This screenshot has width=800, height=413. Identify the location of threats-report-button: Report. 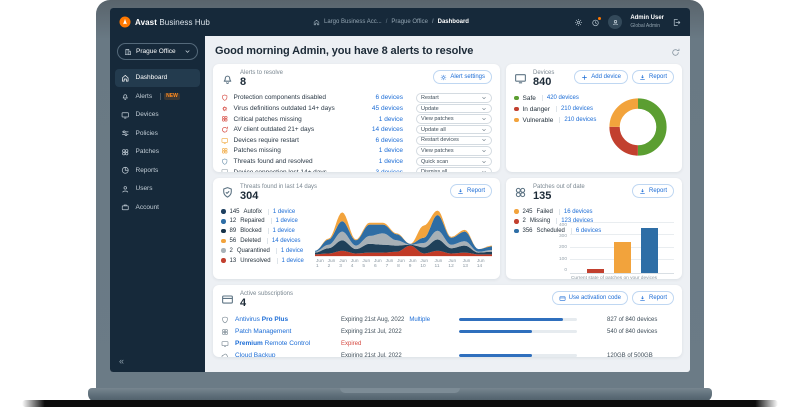
(470, 191).